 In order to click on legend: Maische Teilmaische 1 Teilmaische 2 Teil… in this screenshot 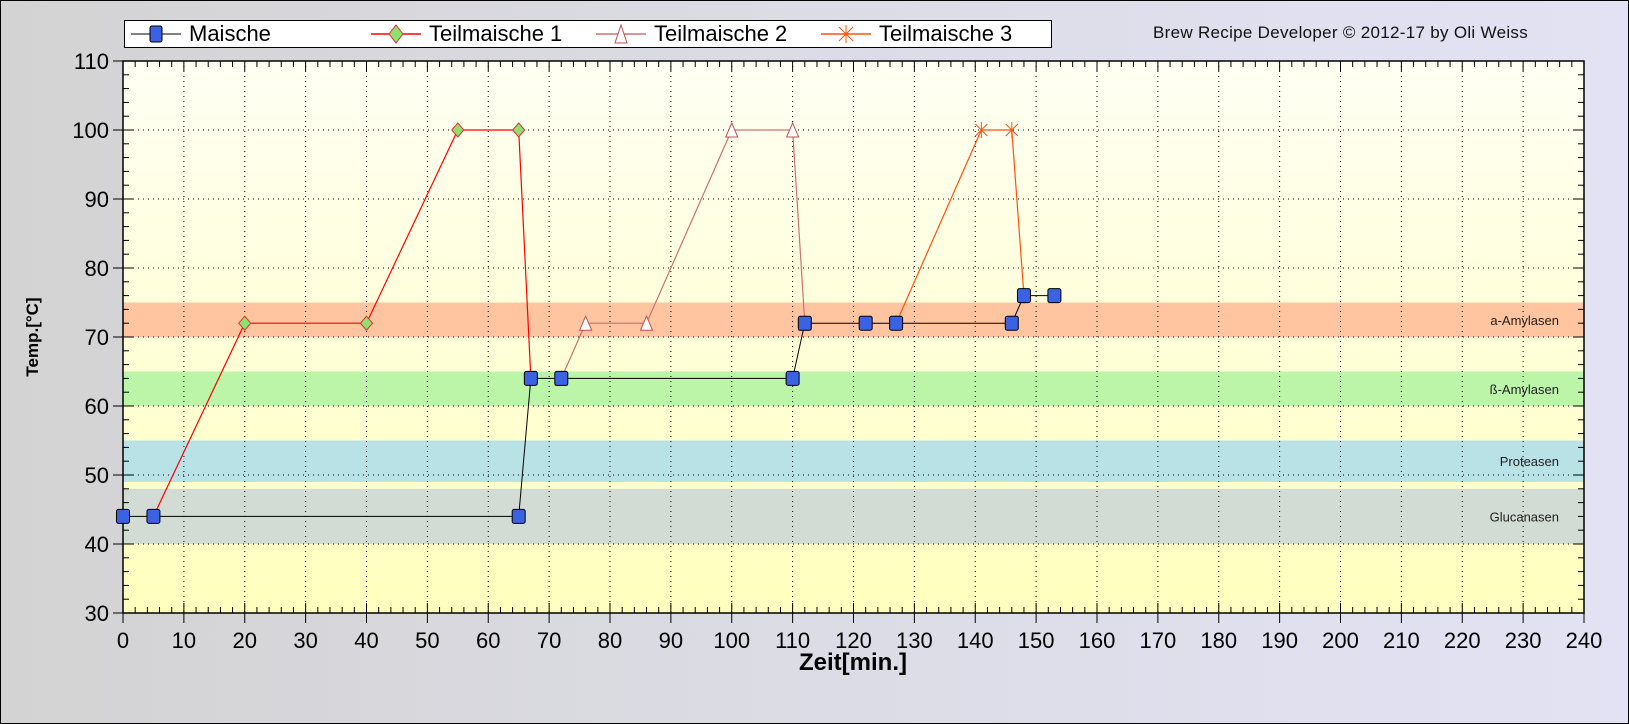, I will do `click(588, 34)`.